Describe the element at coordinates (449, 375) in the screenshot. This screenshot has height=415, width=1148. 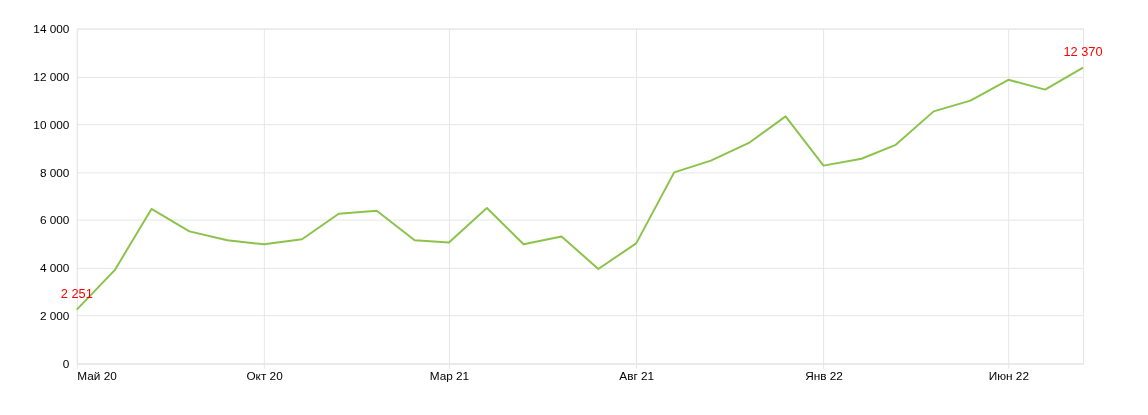
I see `x-tick-label: Мар 21` at that location.